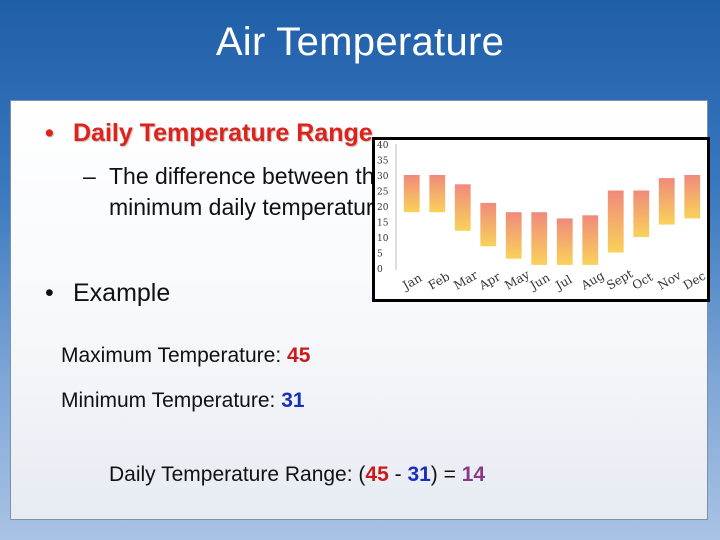 This screenshot has height=540, width=720. I want to click on min-temperature-line: Minimum Temperature: 31, so click(183, 401).